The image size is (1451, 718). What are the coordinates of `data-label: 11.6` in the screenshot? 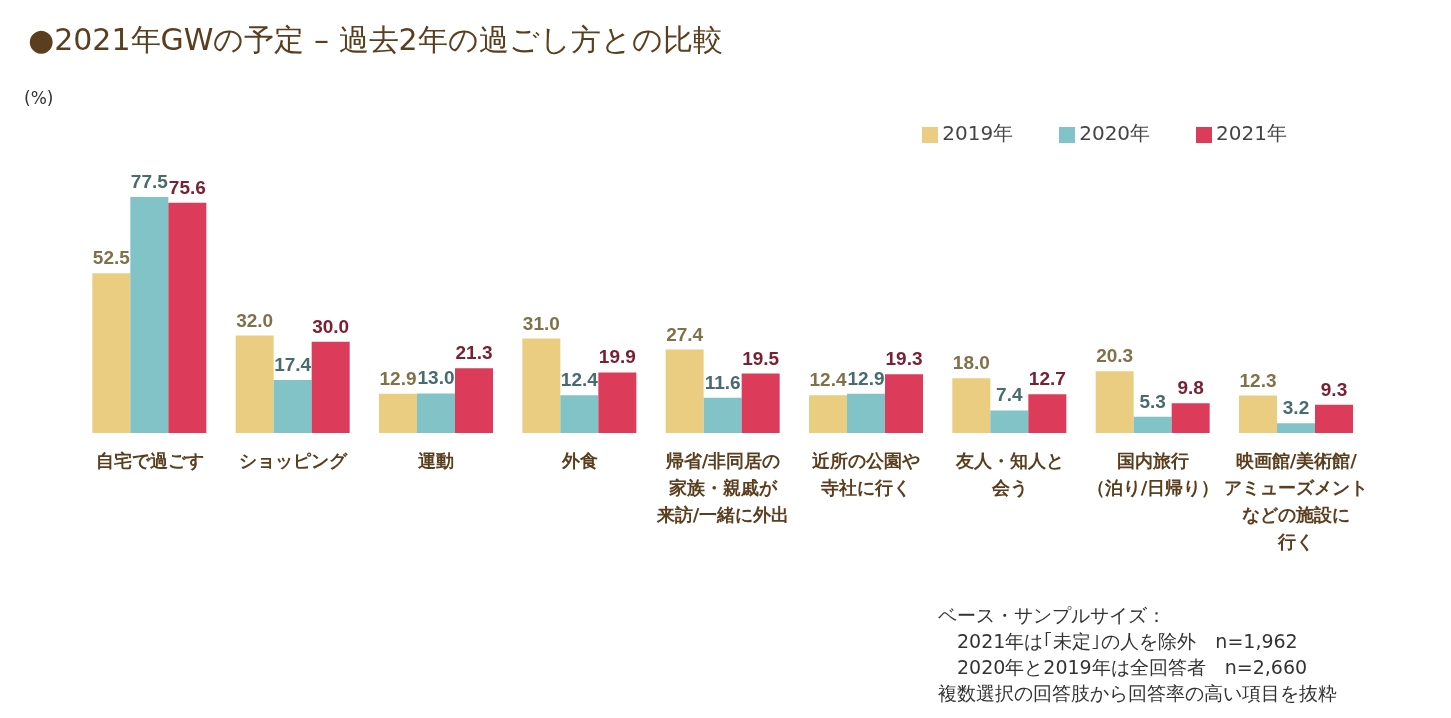 It's located at (722, 382).